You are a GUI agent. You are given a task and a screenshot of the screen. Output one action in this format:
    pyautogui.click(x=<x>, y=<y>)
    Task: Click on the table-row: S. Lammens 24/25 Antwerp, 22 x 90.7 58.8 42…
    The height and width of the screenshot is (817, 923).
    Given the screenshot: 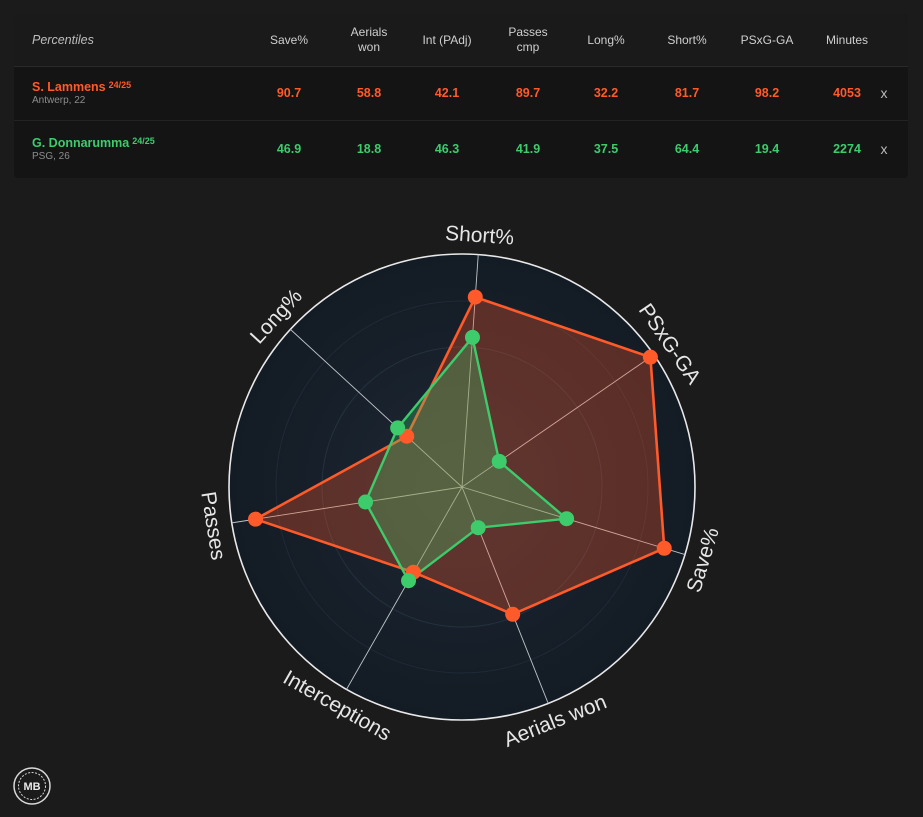 What is the action you would take?
    pyautogui.click(x=461, y=93)
    